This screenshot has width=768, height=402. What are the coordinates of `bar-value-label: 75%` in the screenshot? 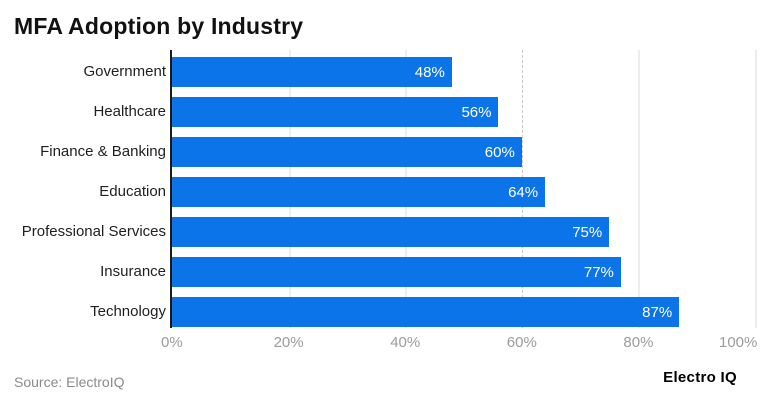 It's located at (587, 232).